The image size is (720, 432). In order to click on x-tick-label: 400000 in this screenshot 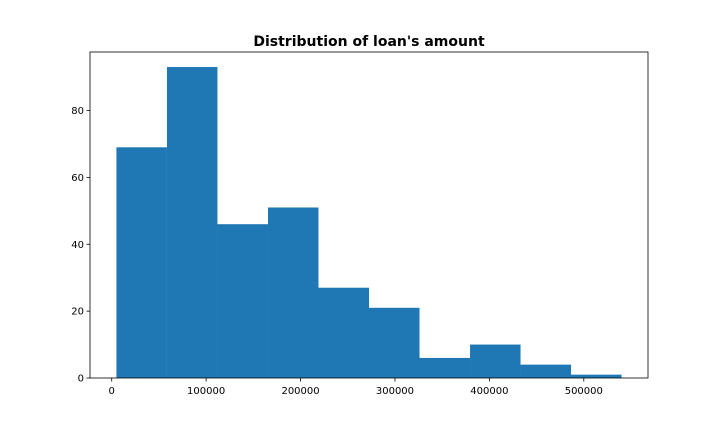, I will do `click(489, 391)`.